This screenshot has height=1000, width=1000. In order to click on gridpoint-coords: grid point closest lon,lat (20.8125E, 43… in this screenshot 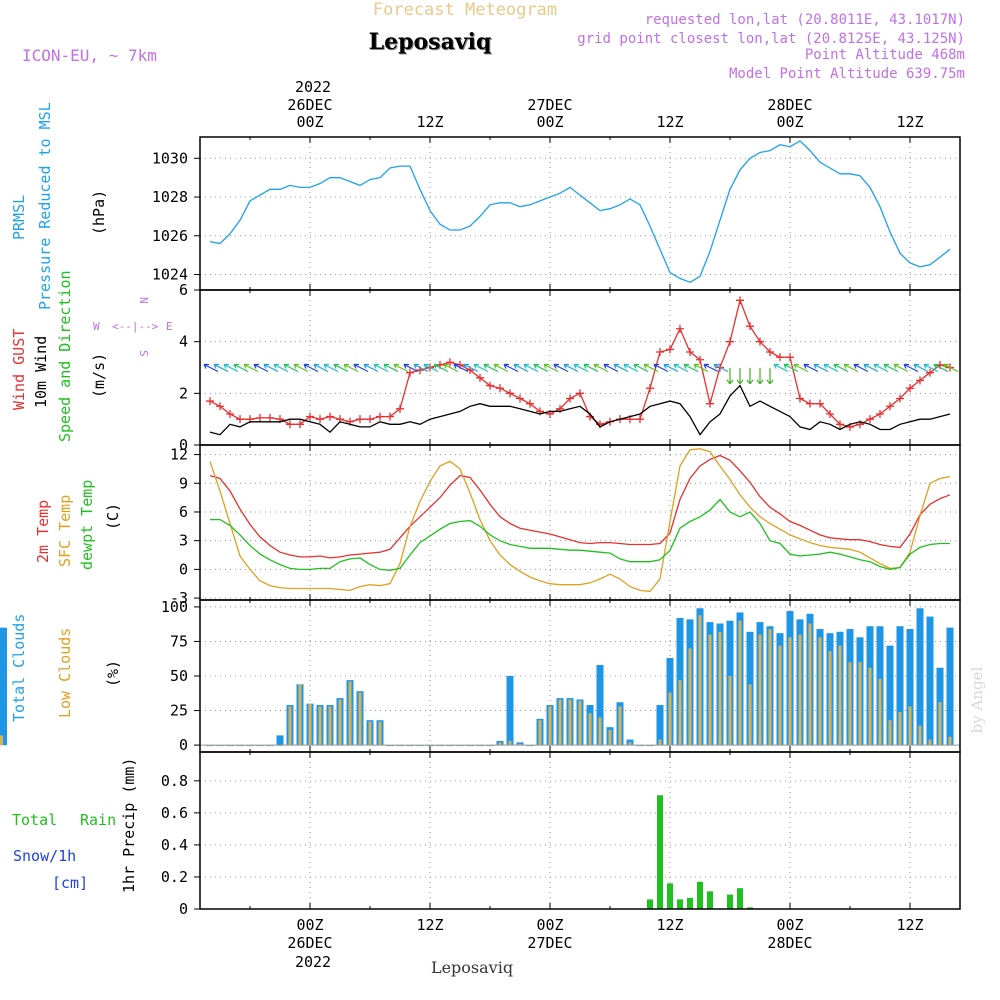, I will do `click(771, 39)`.